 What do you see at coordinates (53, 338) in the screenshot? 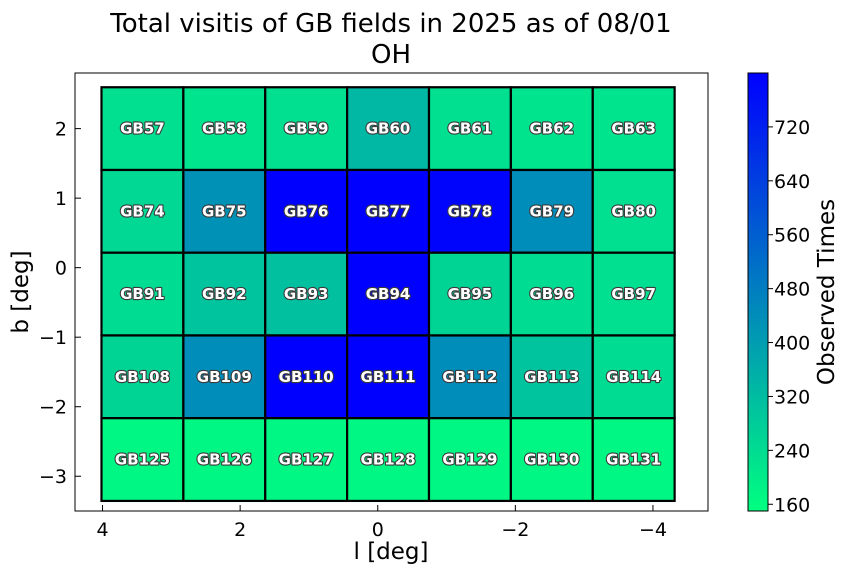
I see `y-tick-label: −1` at bounding box center [53, 338].